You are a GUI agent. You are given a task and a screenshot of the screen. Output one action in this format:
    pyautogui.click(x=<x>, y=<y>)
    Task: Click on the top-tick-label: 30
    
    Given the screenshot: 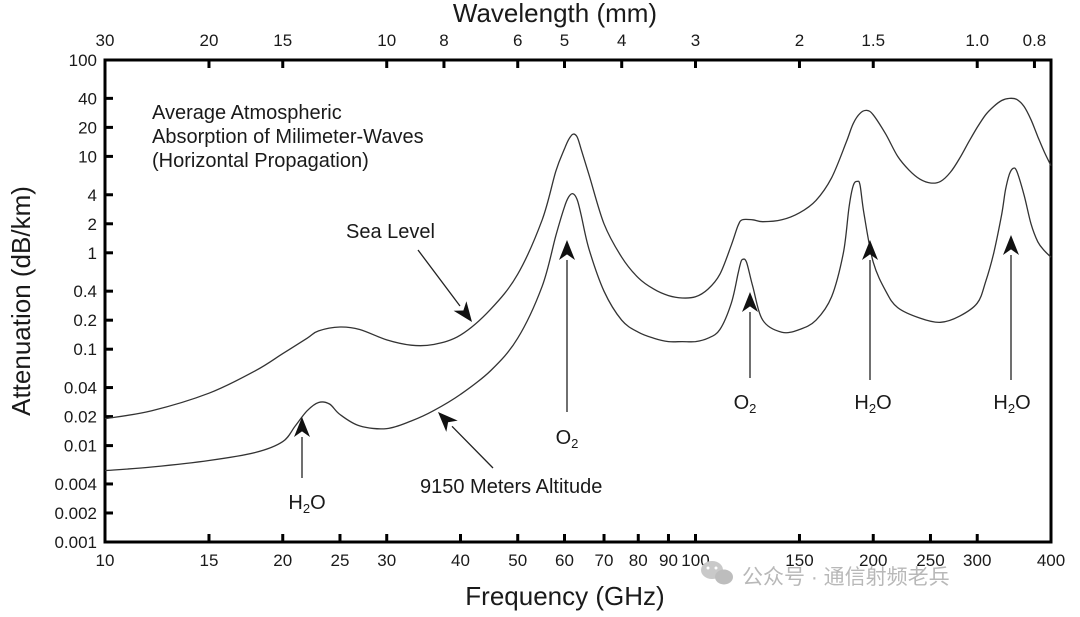 What is the action you would take?
    pyautogui.click(x=105, y=40)
    